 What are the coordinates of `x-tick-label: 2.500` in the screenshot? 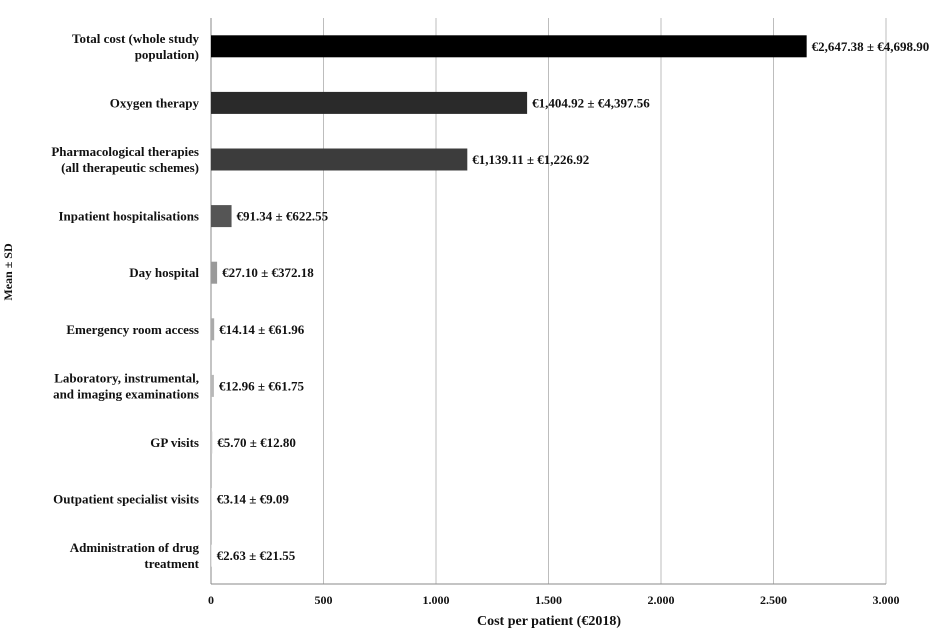 It's located at (773, 600).